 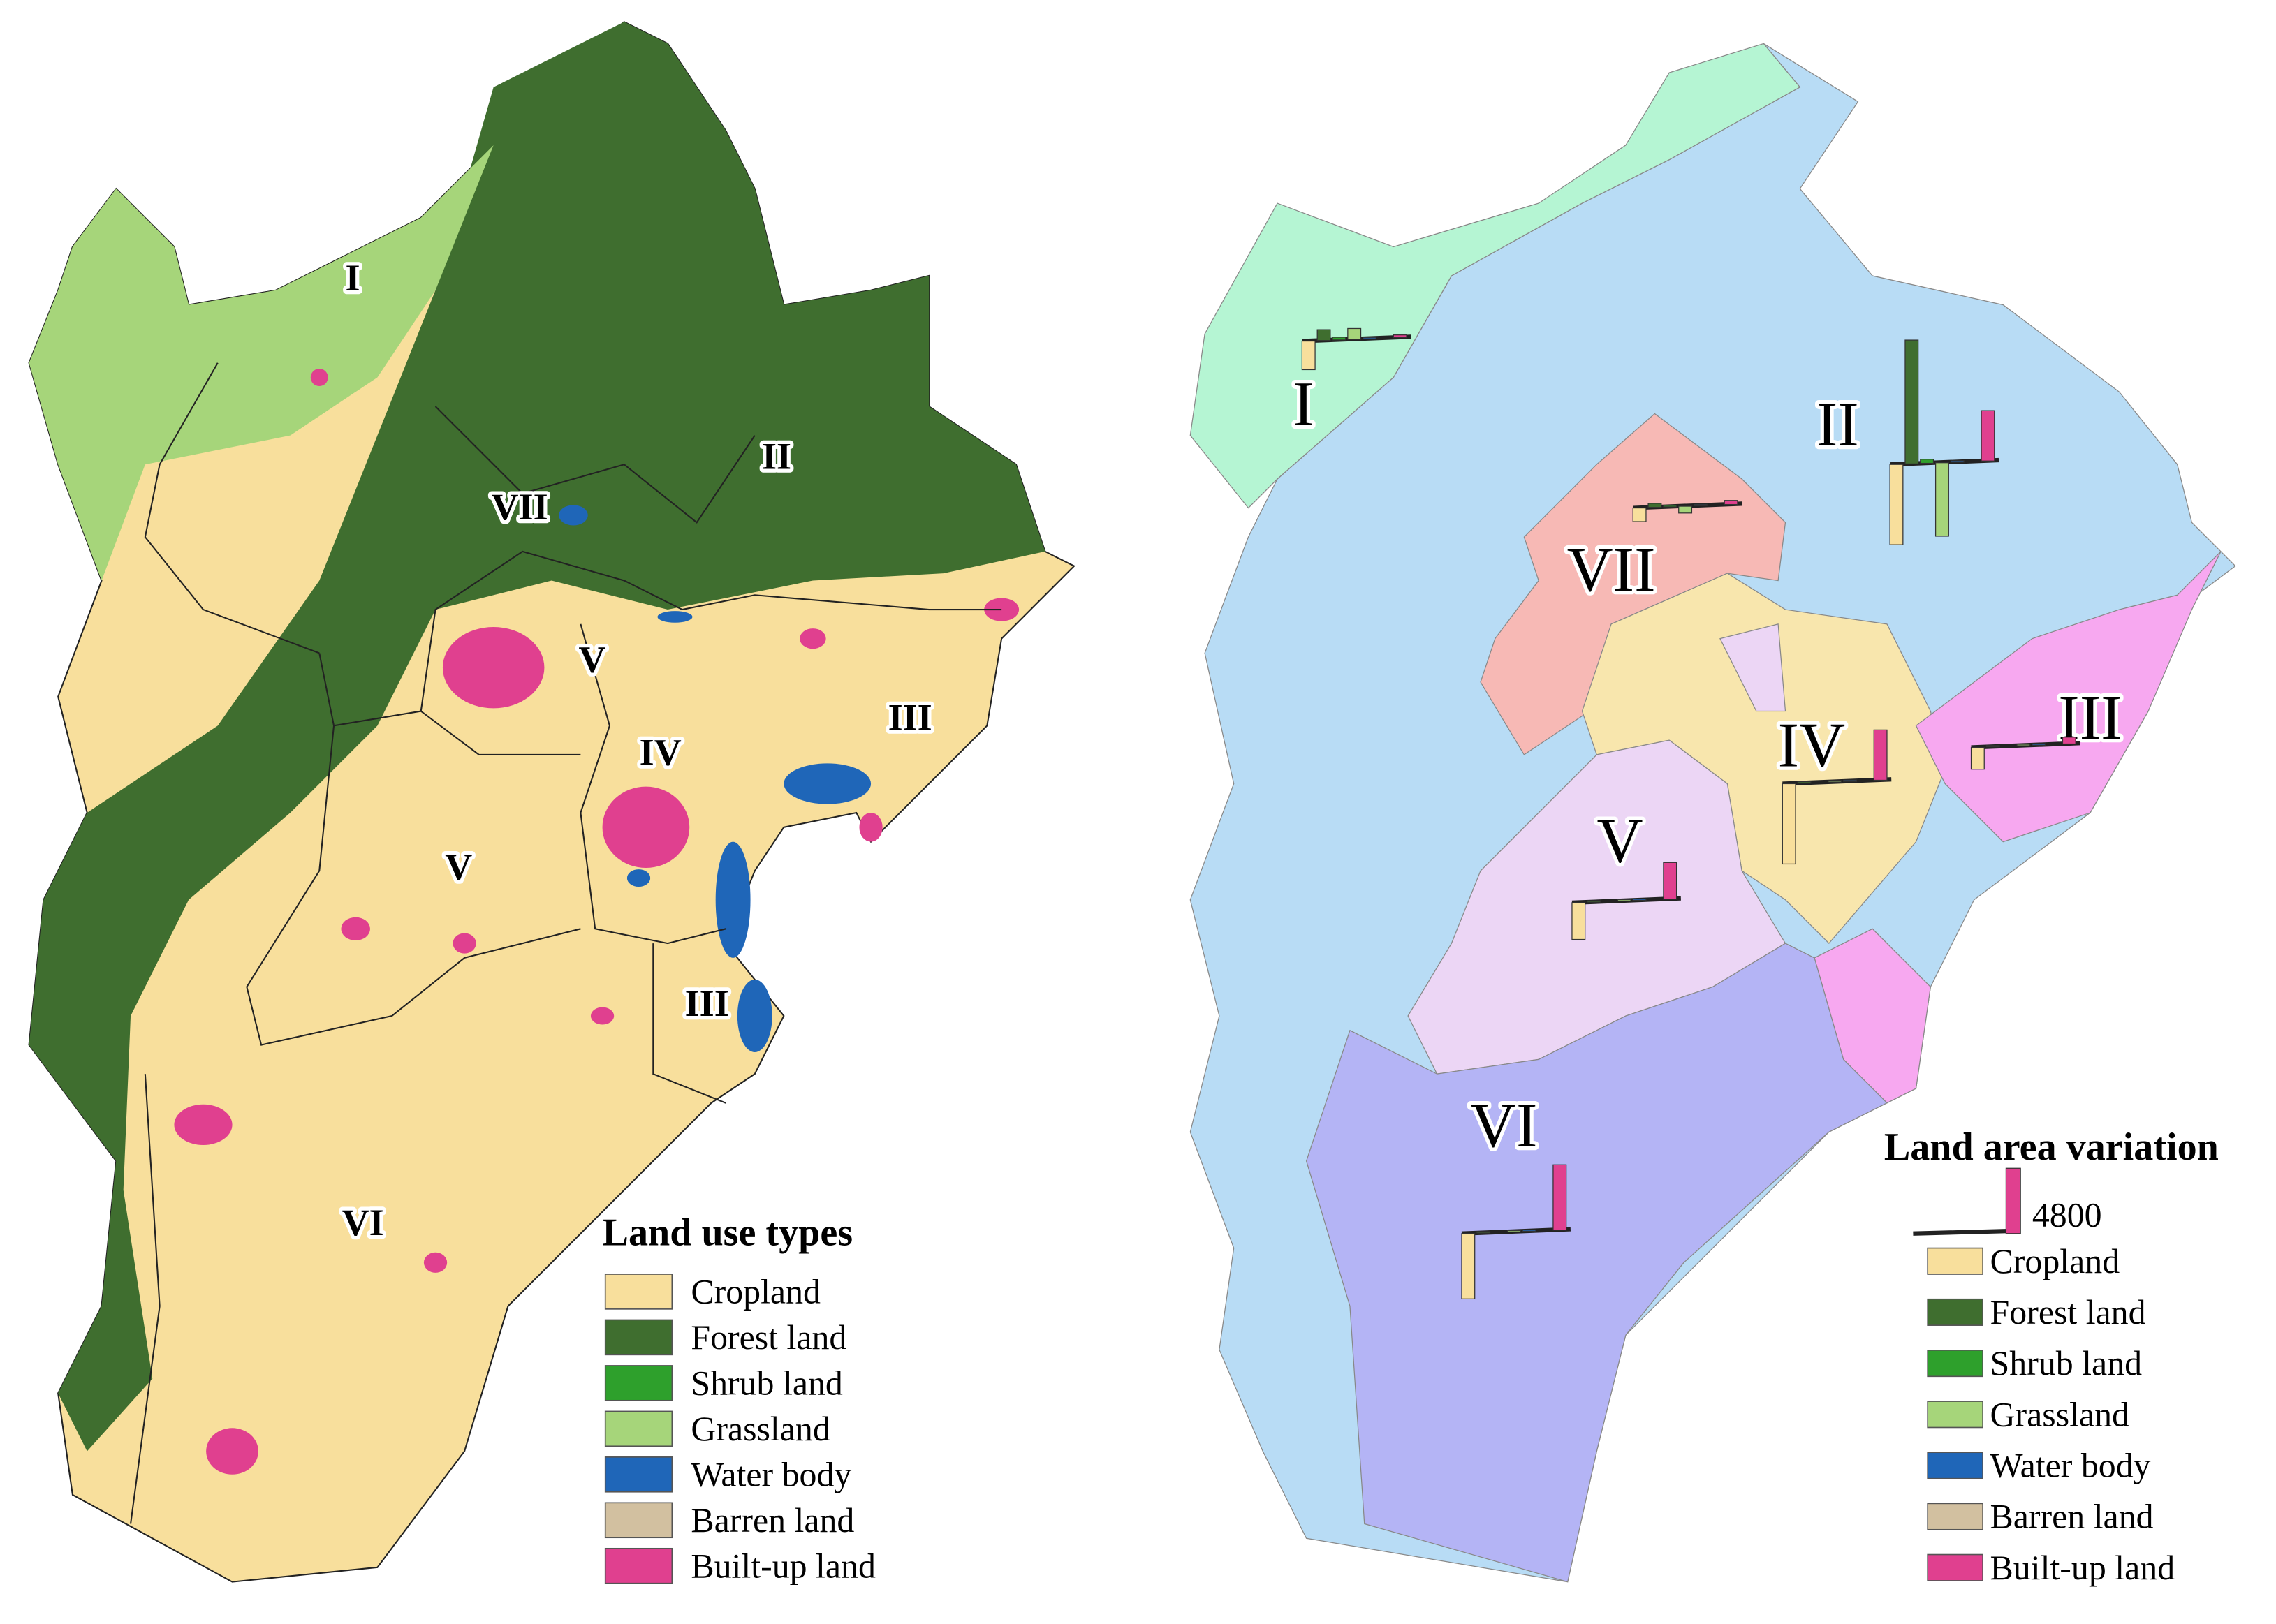 I want to click on left-water, so click(x=715, y=779).